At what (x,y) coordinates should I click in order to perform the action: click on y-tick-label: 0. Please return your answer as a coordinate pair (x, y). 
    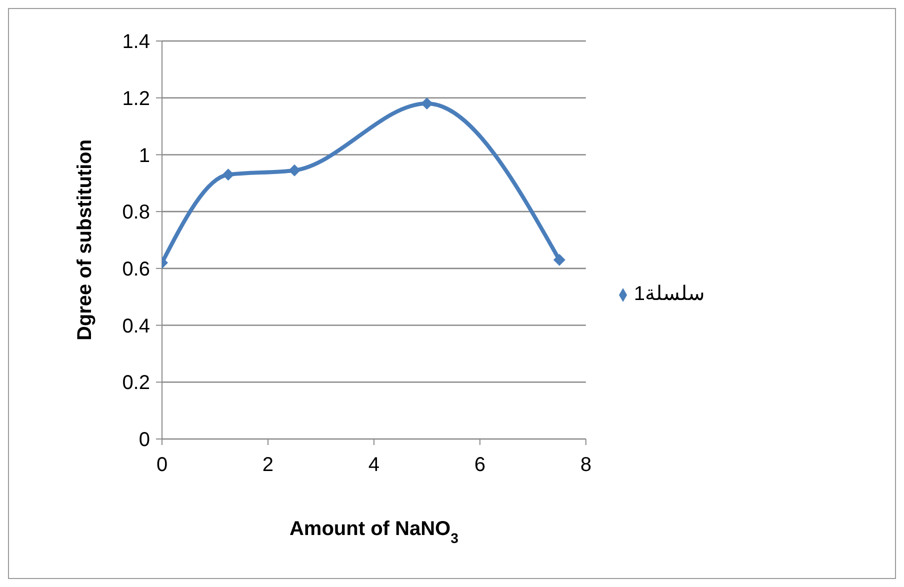
    Looking at the image, I should click on (144, 440).